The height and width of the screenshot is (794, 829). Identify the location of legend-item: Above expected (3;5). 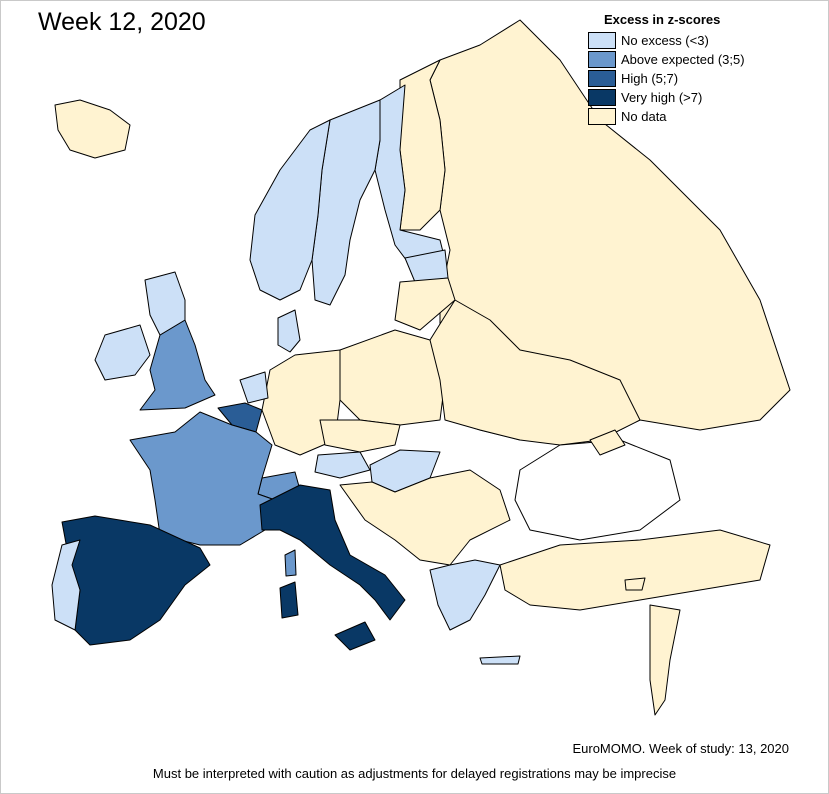
(666, 59).